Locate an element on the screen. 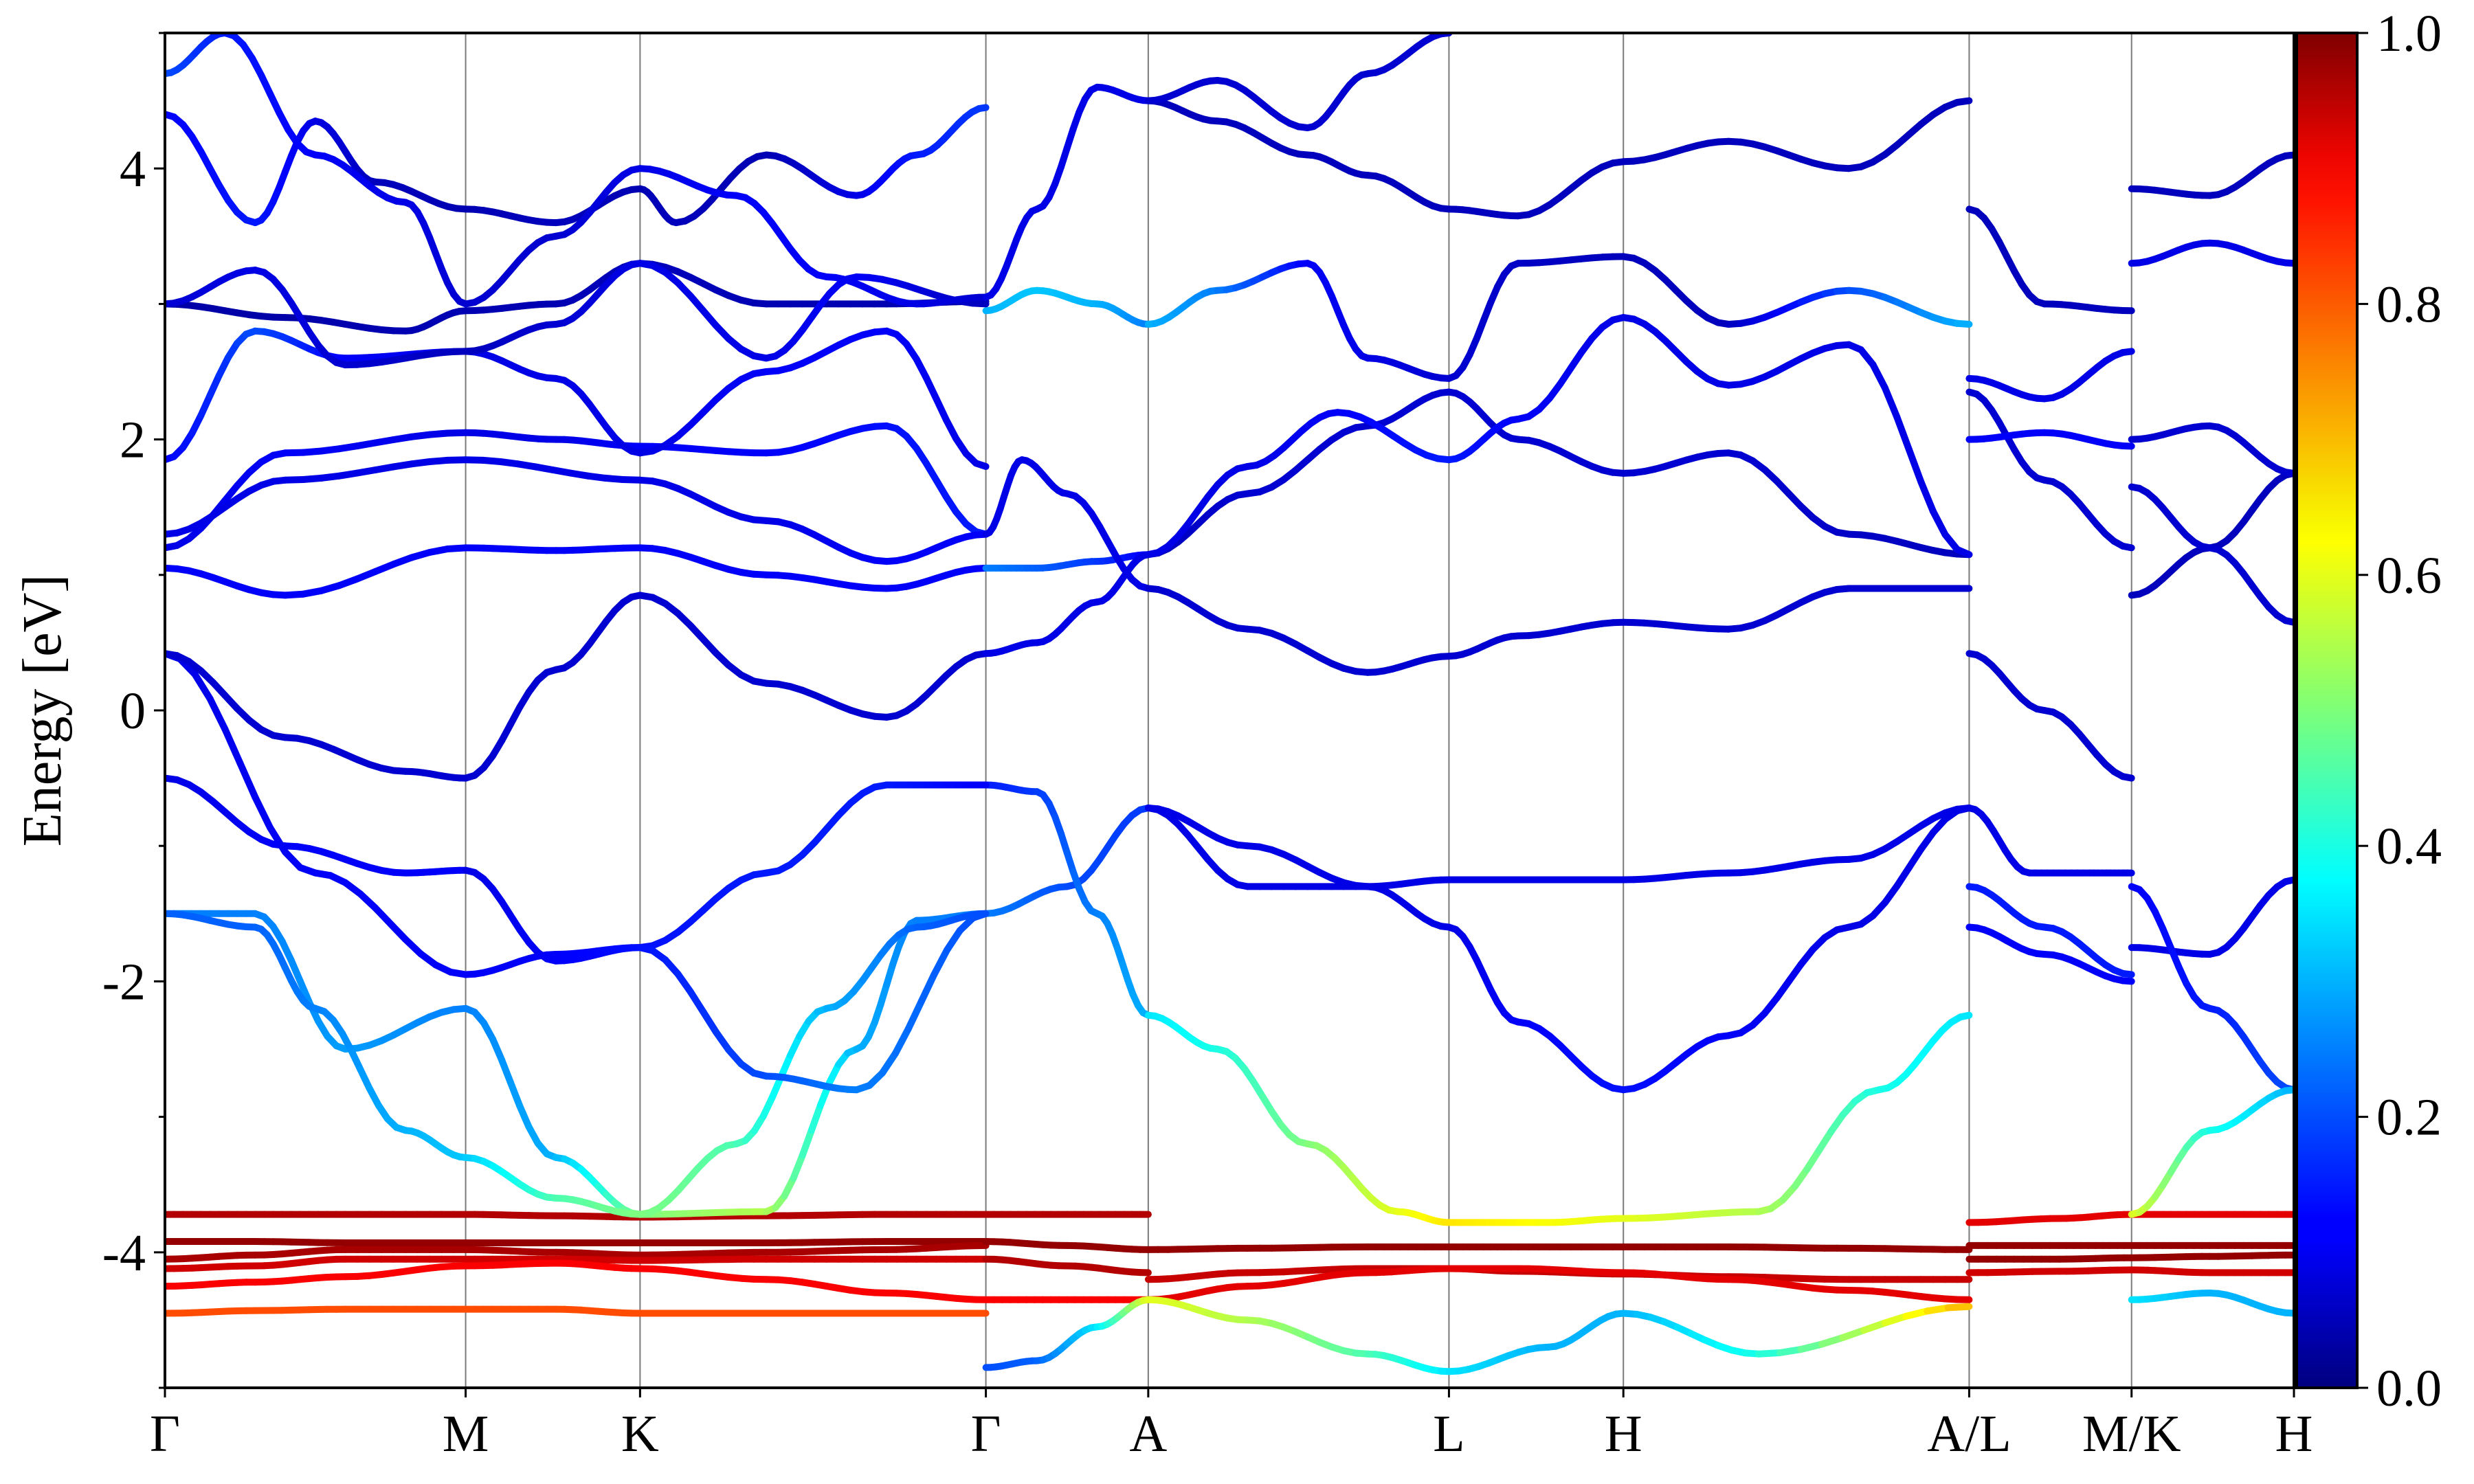 This screenshot has height=1484, width=2474. y-tick-label: -4 is located at coordinates (124, 1253).